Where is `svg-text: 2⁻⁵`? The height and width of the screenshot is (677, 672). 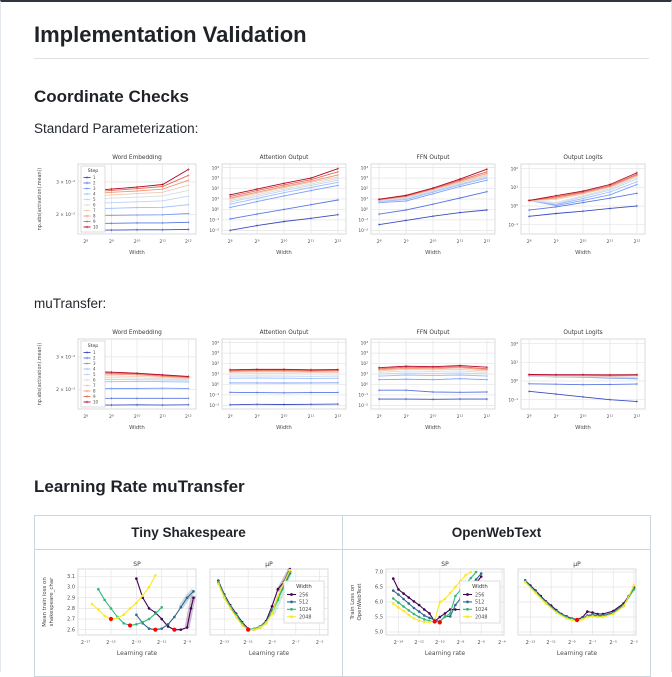
svg-text: 2⁻⁵ is located at coordinates (320, 643).